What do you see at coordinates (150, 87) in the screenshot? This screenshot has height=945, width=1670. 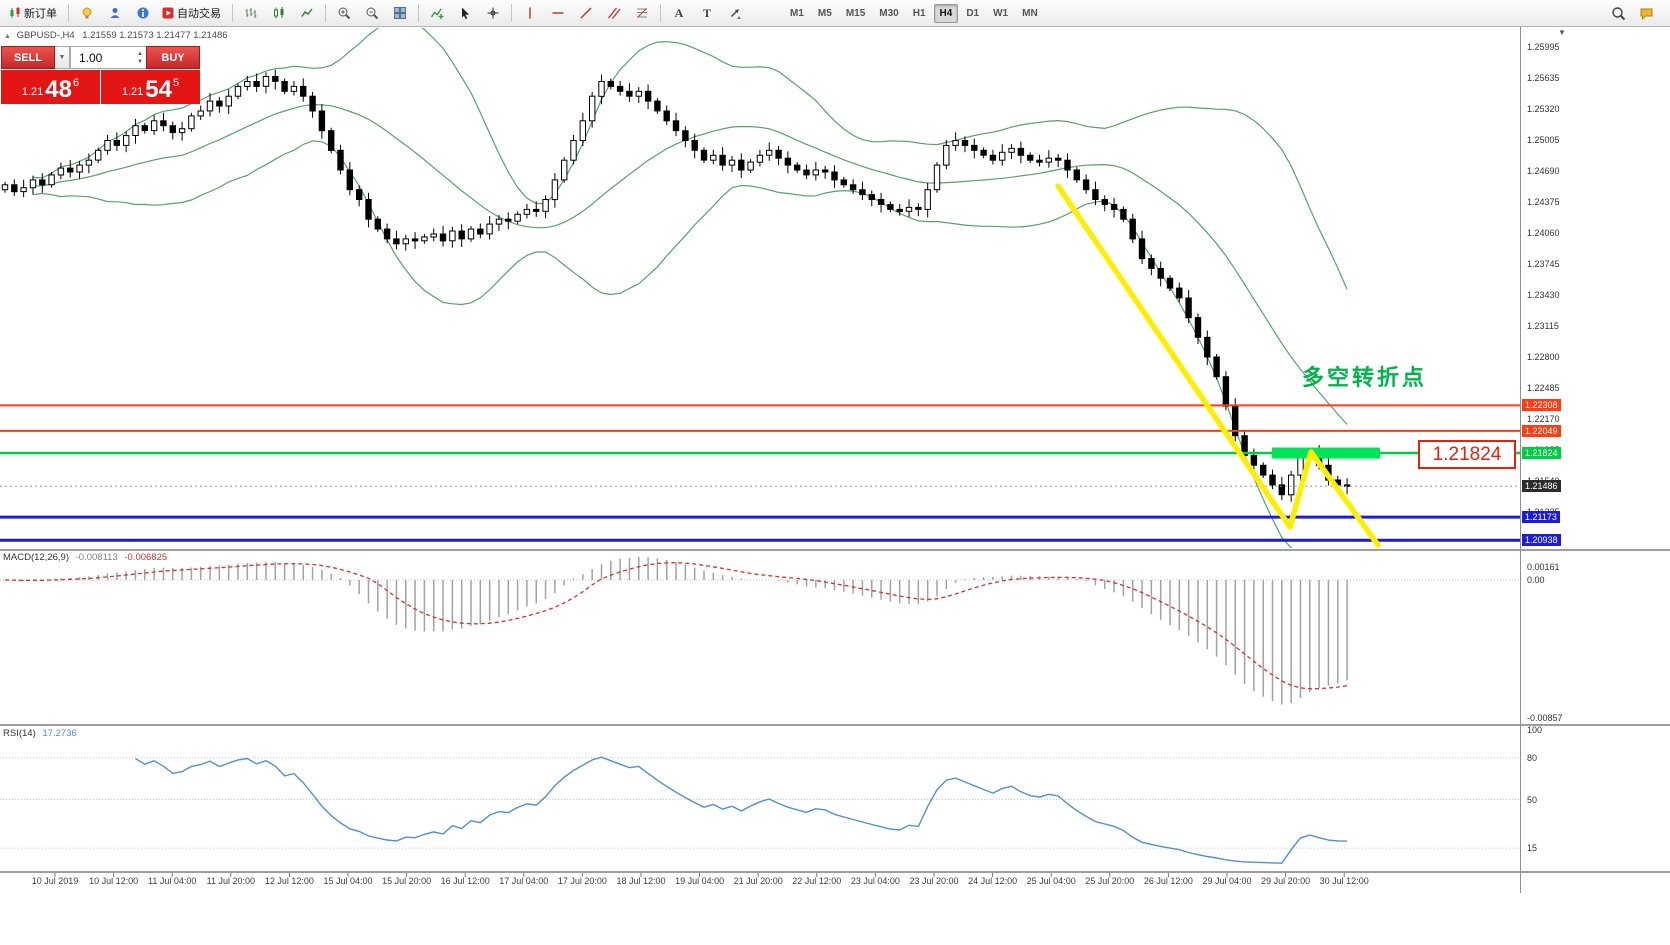 I see `buy-price-block: 1.21 54 5` at bounding box center [150, 87].